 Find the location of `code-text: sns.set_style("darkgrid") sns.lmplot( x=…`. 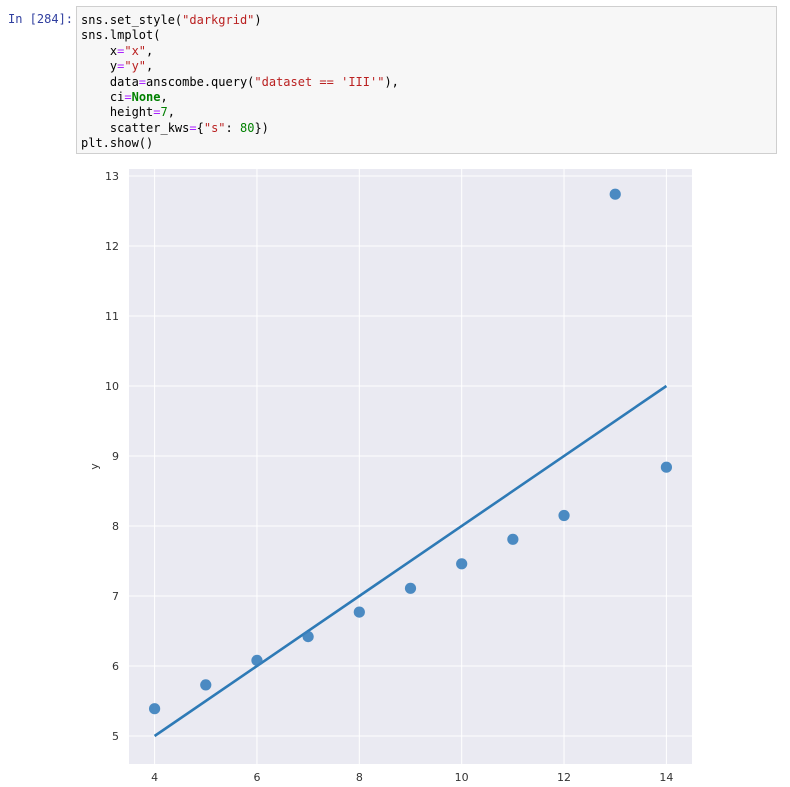

code-text: sns.set_style("darkgrid") sns.lmplot( x=… is located at coordinates (240, 82).